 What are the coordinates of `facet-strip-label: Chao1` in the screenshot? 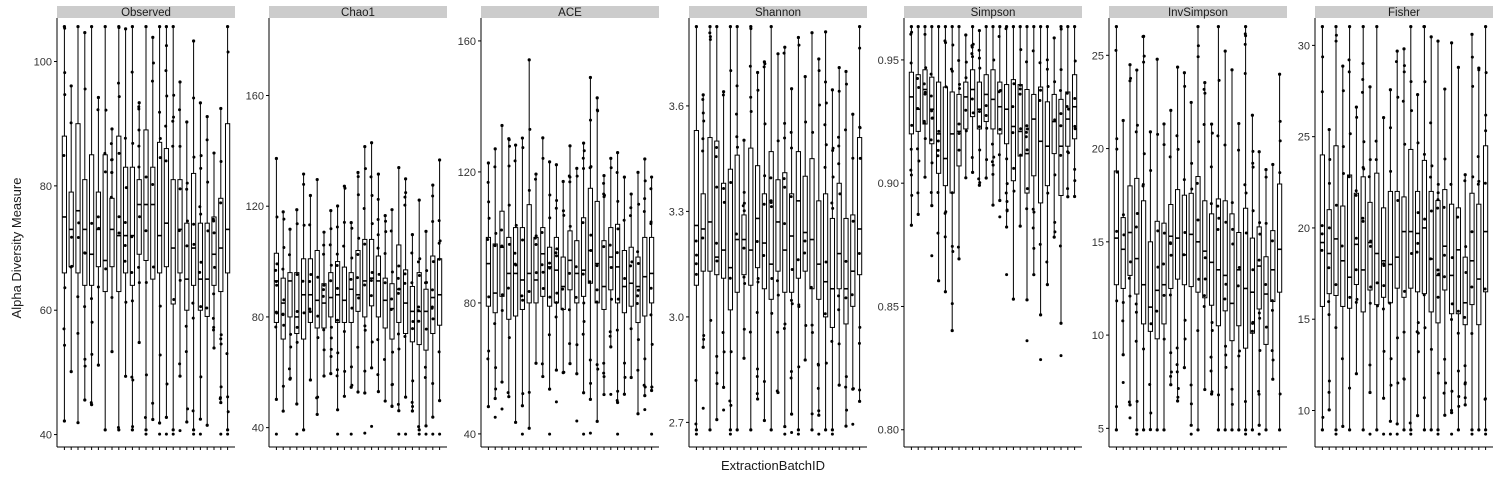 It's located at (358, 13).